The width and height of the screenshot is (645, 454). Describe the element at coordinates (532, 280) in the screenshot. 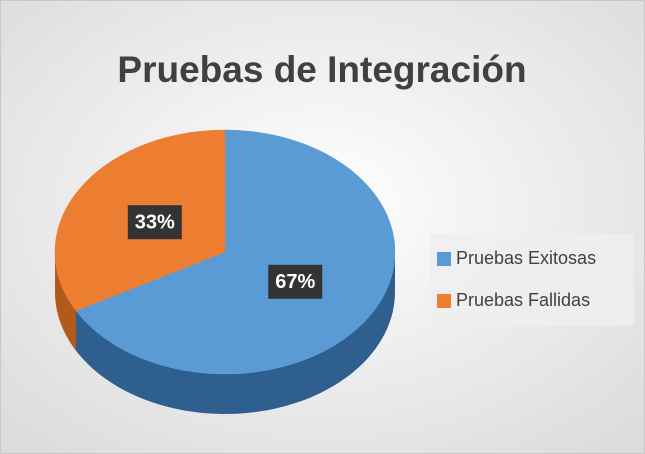

I see `legend-box` at that location.